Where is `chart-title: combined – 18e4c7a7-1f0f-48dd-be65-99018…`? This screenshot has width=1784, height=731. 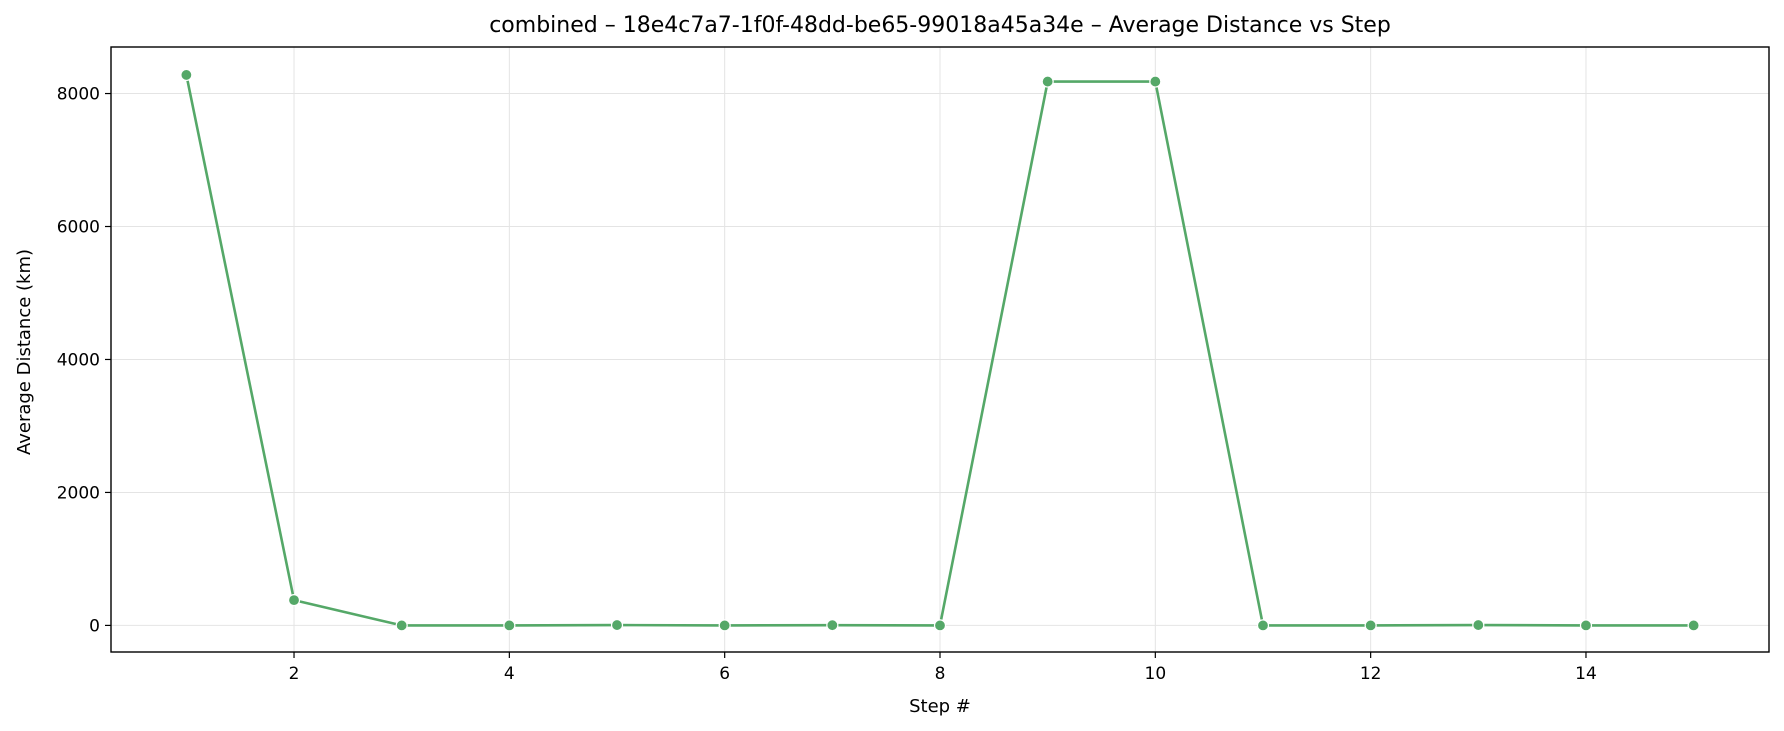
chart-title: combined – 18e4c7a7-1f0f-48dd-be65-99018… is located at coordinates (940, 25).